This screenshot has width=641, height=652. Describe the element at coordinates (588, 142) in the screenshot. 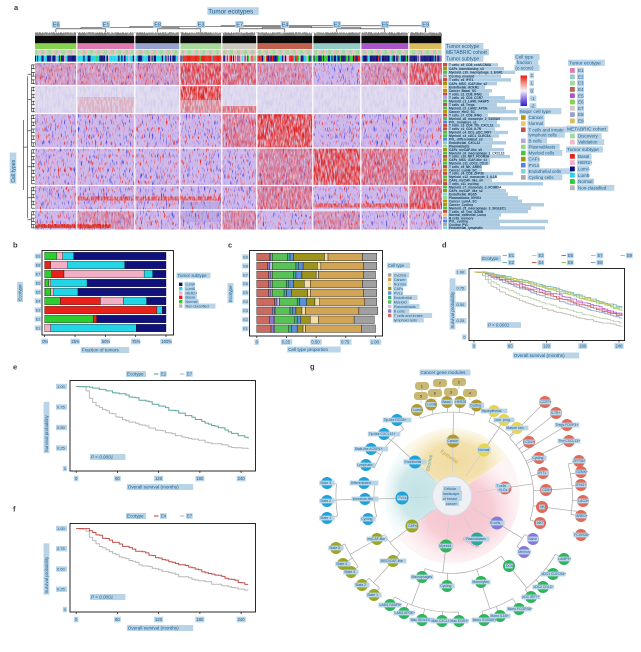

I see `svg-text: Validation` at that location.